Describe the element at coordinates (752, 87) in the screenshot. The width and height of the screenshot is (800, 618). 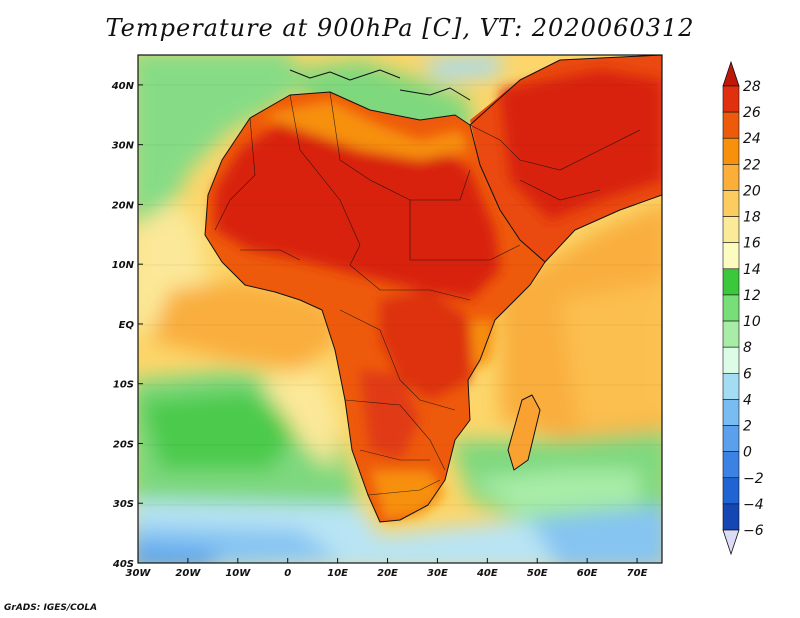
I see `colorbar-label: 28` at that location.